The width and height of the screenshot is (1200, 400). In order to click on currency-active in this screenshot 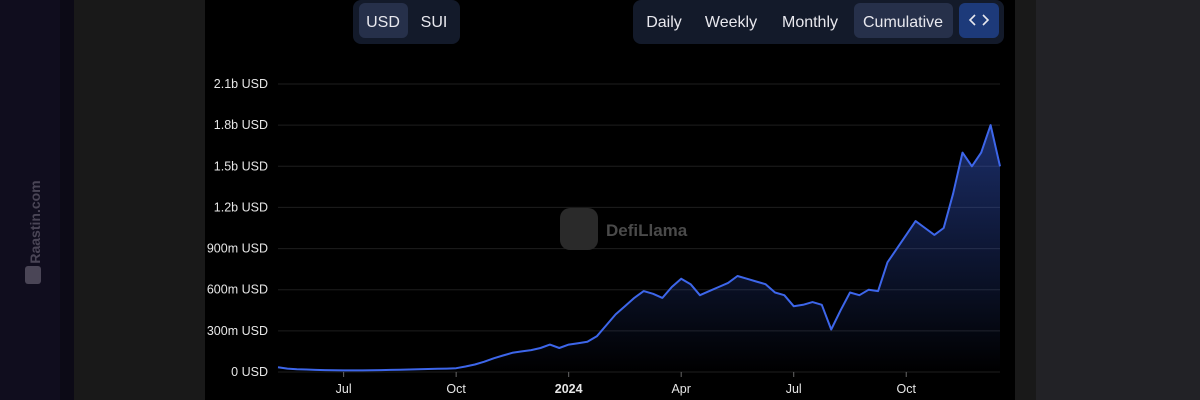, I will do `click(383, 20)`.